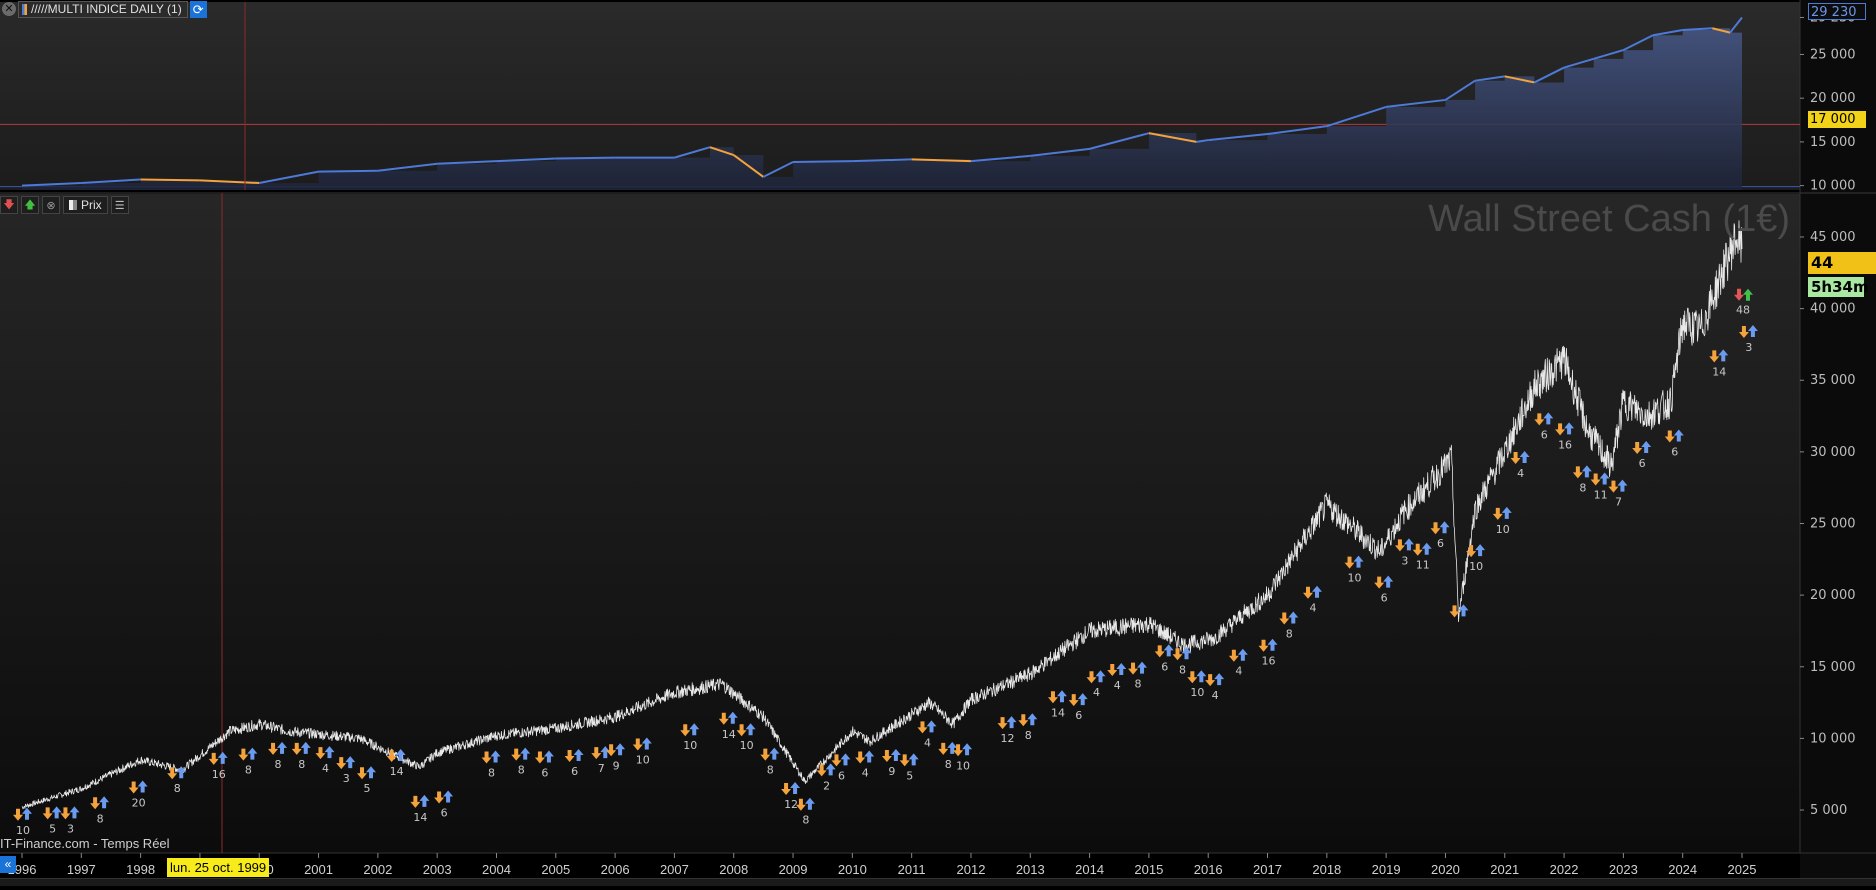 The width and height of the screenshot is (1876, 890). I want to click on close-panel-icon: ⊗, so click(51, 205).